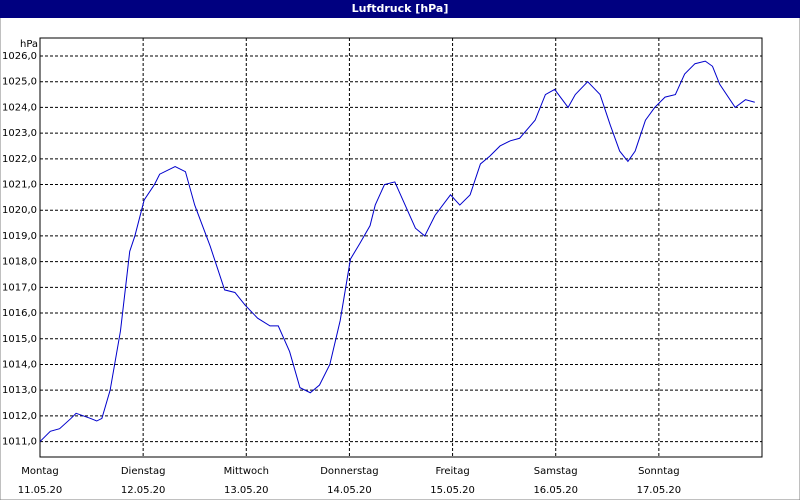 This screenshot has width=800, height=504. Describe the element at coordinates (19, 107) in the screenshot. I see `y-tick-label: 1024,0` at that location.